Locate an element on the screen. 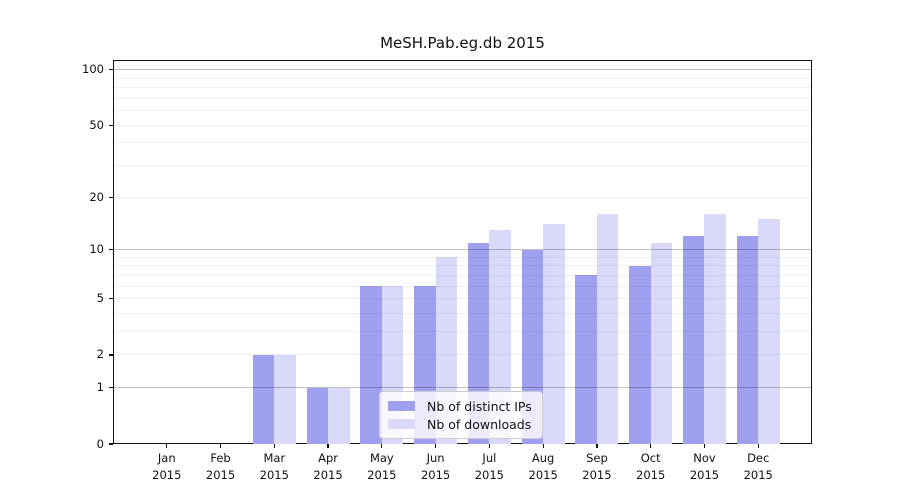 Image resolution: width=900 pixels, height=500 pixels. bar-distinct-ips-sep is located at coordinates (586, 359).